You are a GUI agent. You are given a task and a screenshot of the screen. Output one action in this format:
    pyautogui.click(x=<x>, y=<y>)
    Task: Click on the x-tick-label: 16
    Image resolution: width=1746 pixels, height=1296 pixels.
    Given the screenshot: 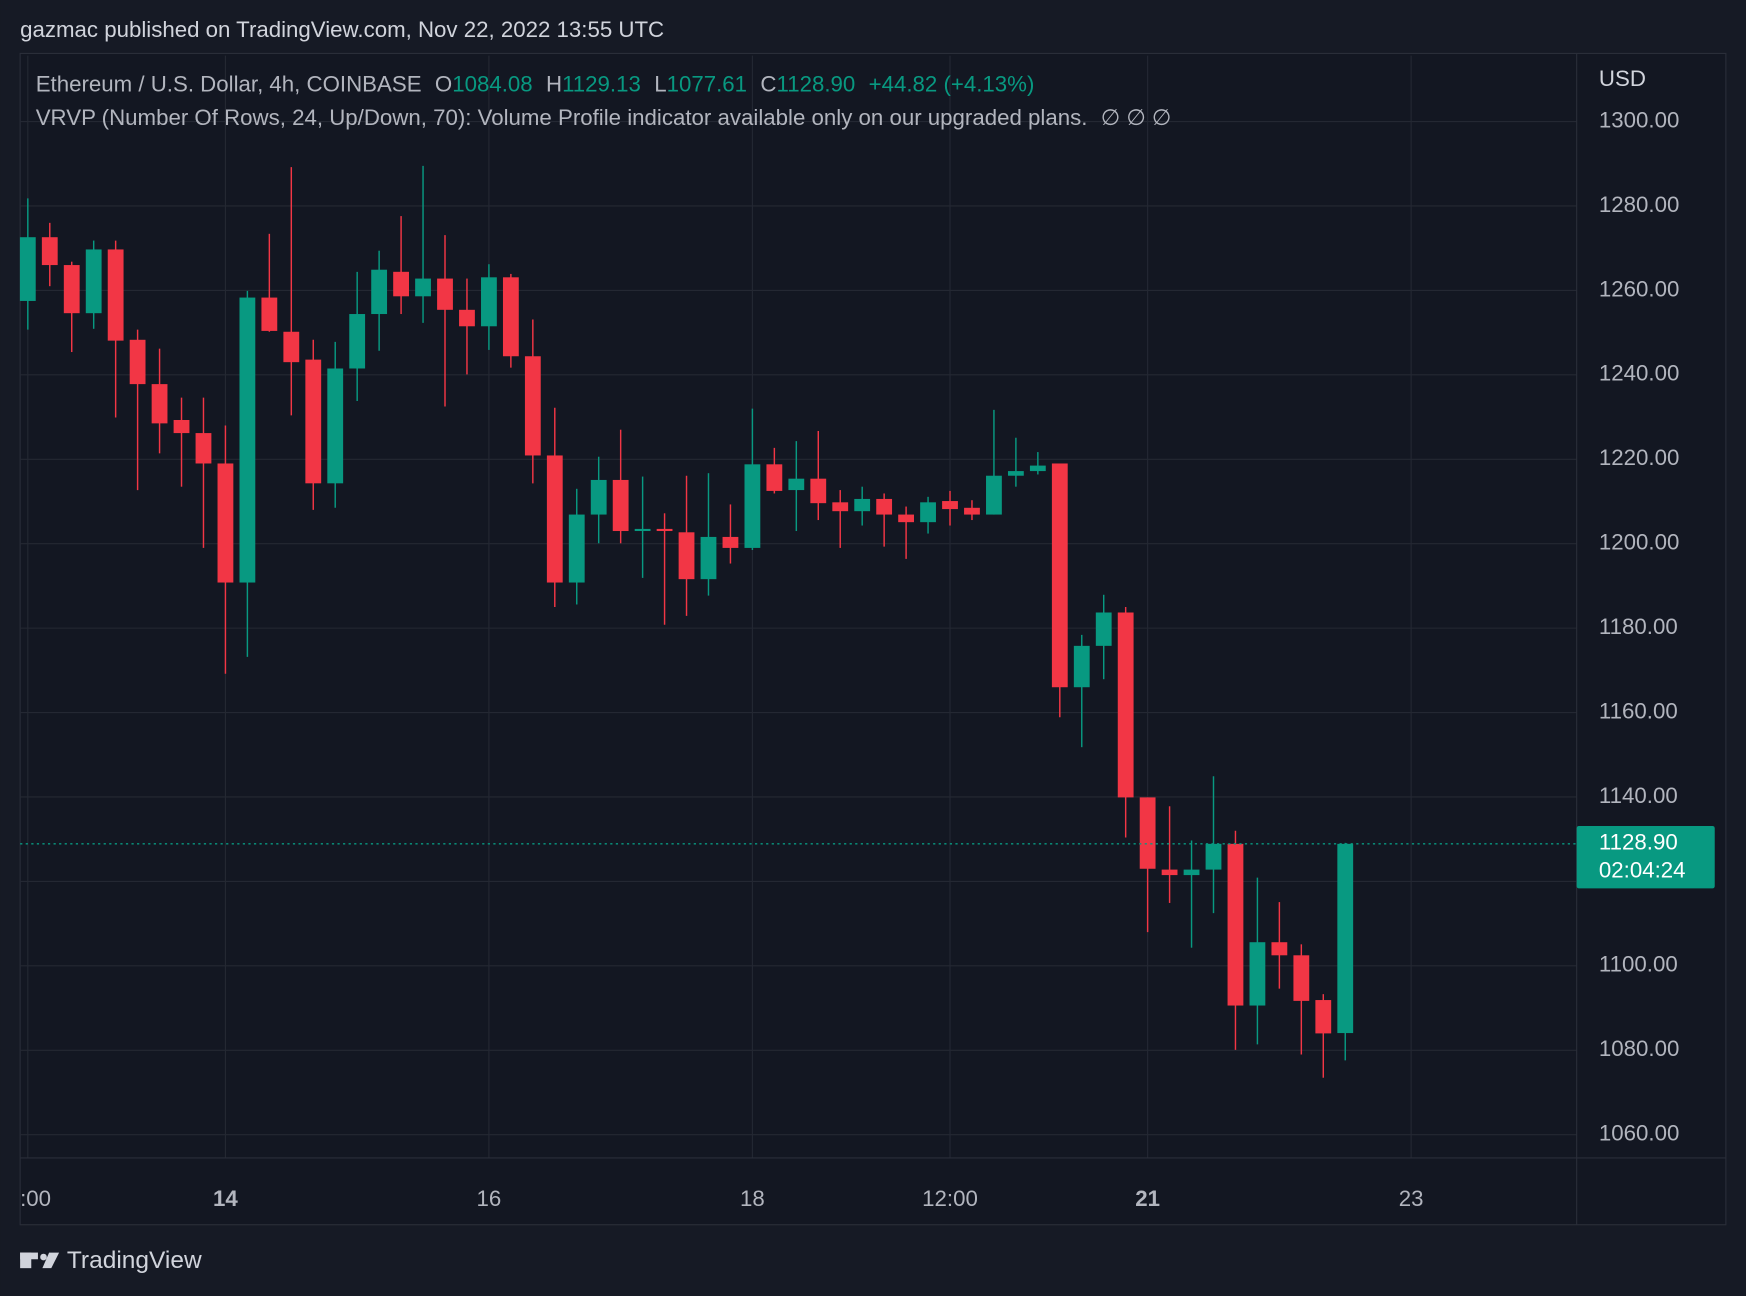 What is the action you would take?
    pyautogui.click(x=489, y=1198)
    